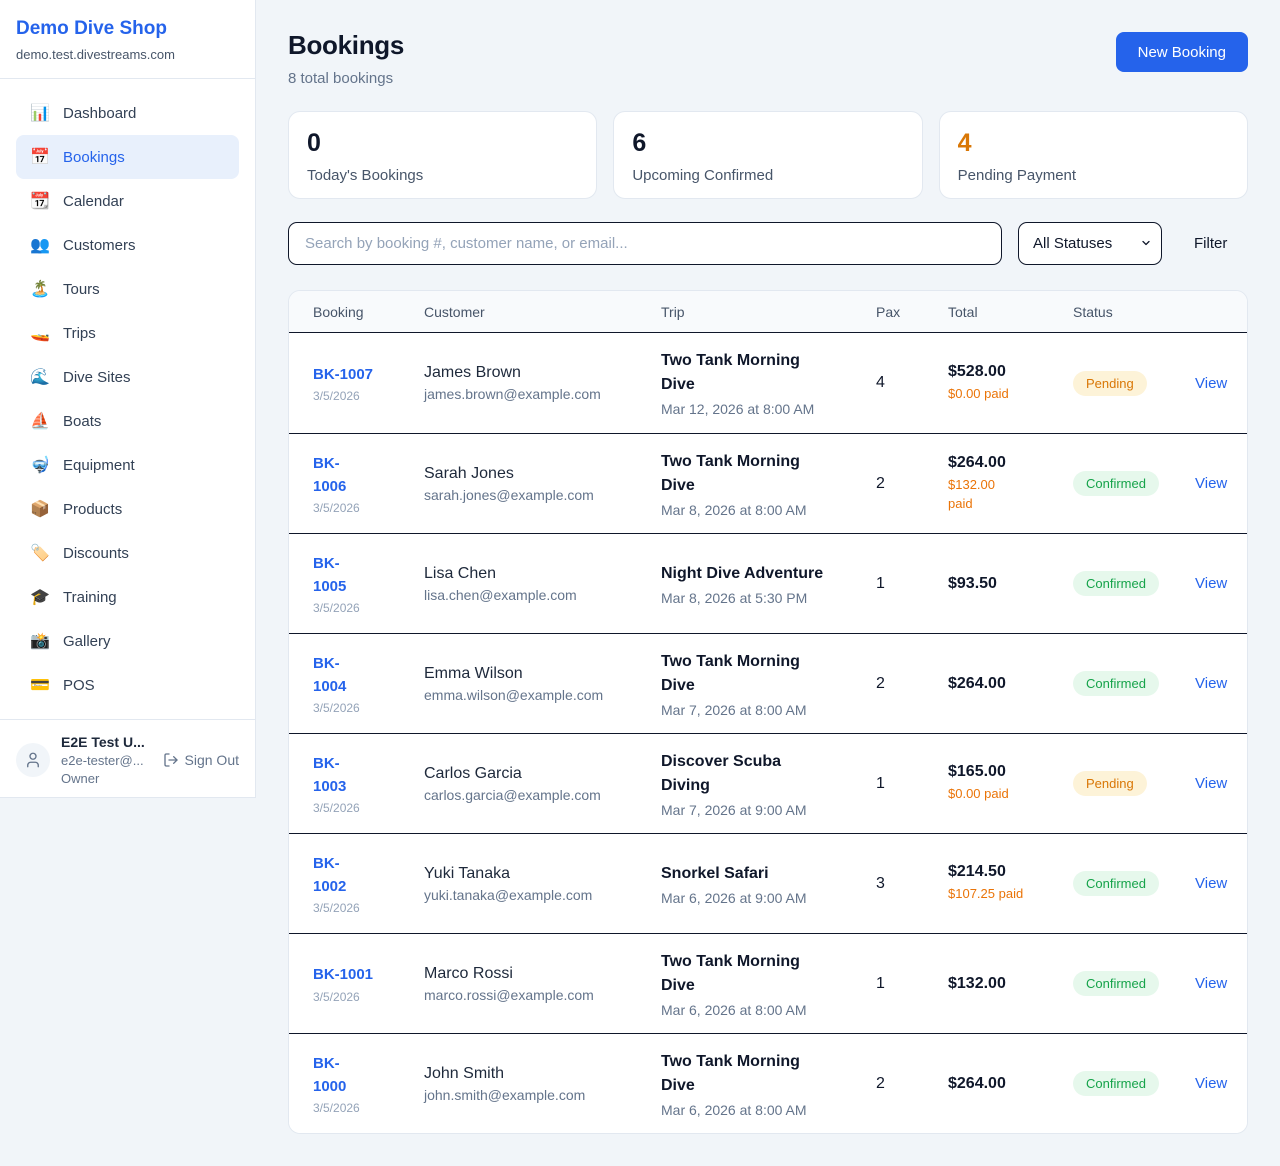 The image size is (1280, 1166). Describe the element at coordinates (734, 509) in the screenshot. I see `trip-datetime: Mar 8, 2026 at 8:00 AM` at that location.